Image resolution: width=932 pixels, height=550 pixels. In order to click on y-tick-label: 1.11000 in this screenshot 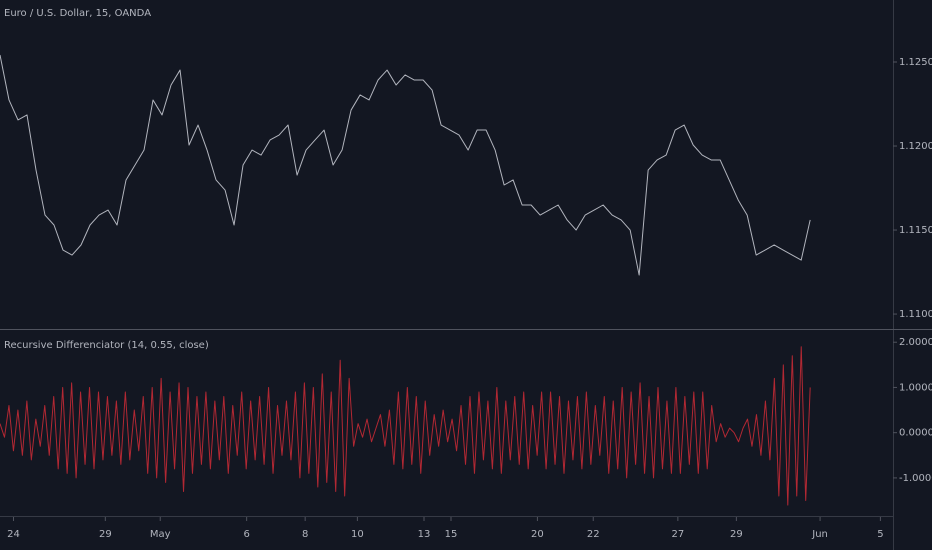, I will do `click(915, 314)`.